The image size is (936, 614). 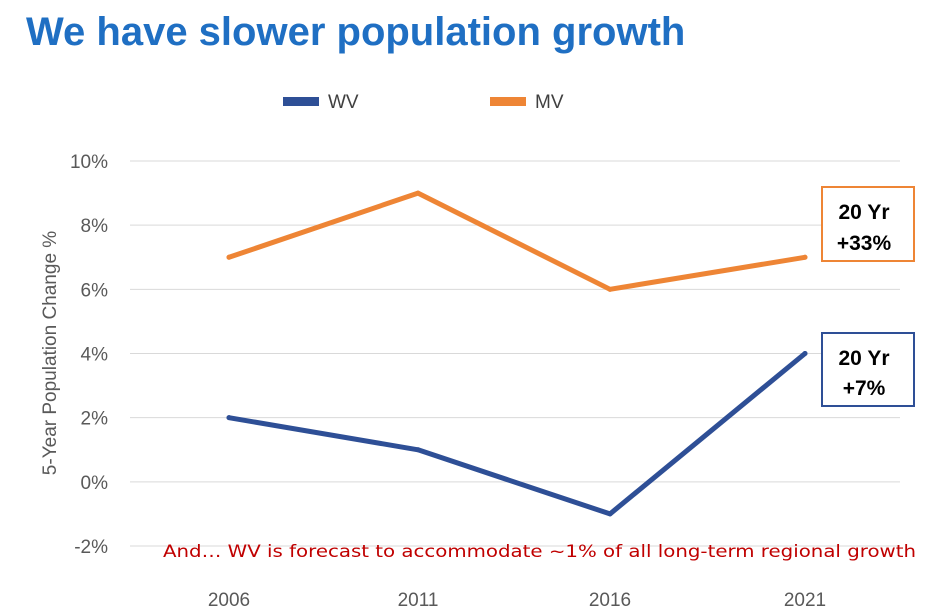 I want to click on y-tick-label: 8%, so click(x=95, y=226).